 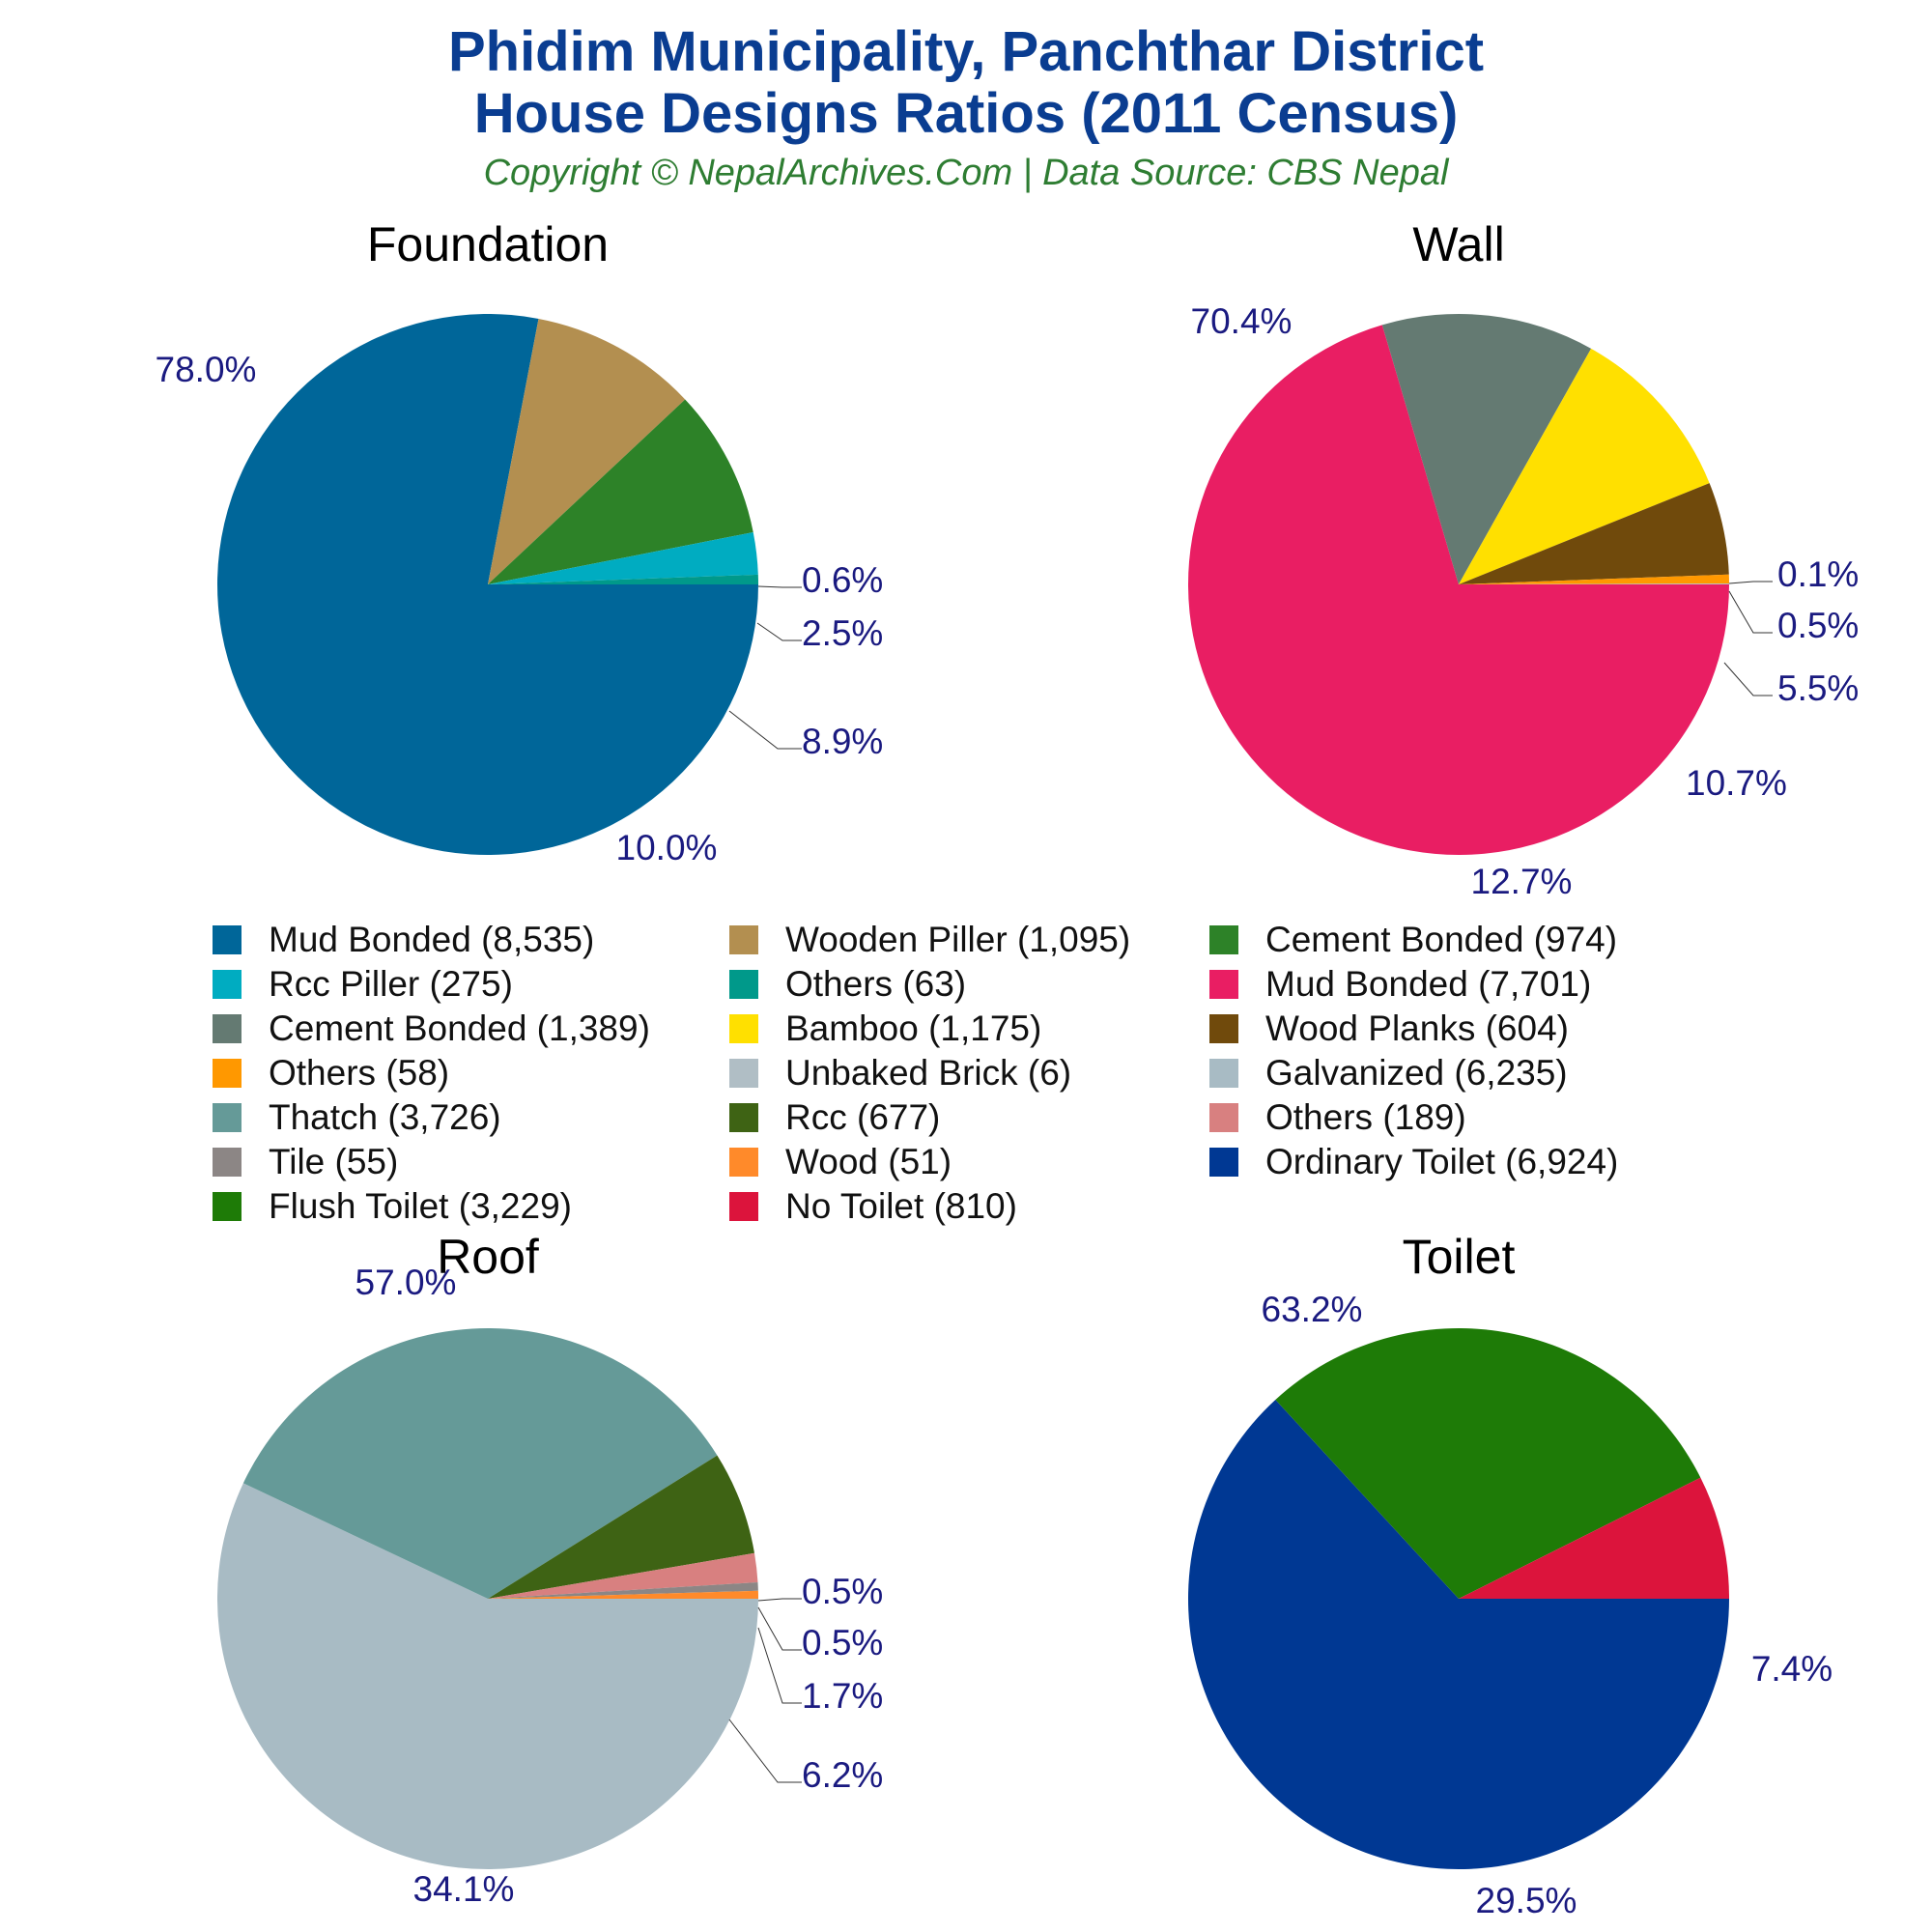 I want to click on leader-line-foundation-rcc-piller, so click(x=779, y=631).